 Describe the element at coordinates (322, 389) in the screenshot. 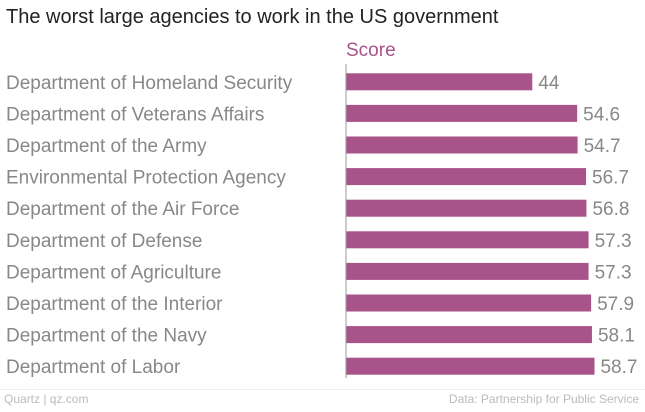

I see `footer-divider` at that location.